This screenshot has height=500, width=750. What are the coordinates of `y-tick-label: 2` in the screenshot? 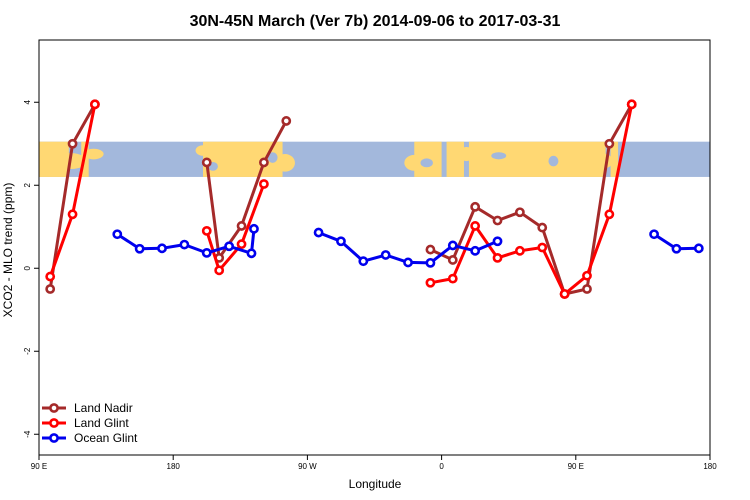 It's located at (27, 184).